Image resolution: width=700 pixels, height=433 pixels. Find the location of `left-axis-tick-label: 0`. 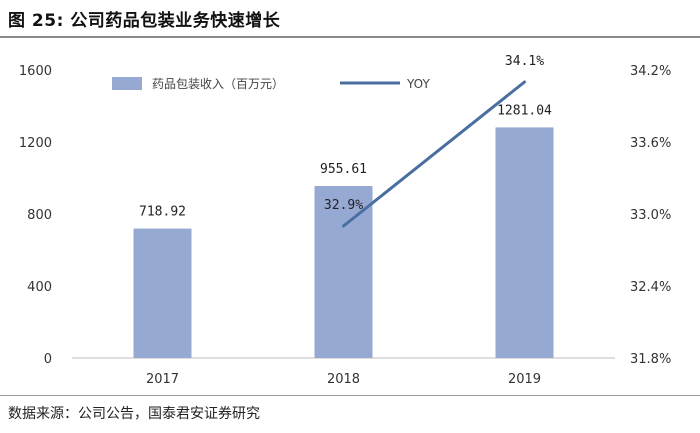

left-axis-tick-label: 0 is located at coordinates (48, 359).